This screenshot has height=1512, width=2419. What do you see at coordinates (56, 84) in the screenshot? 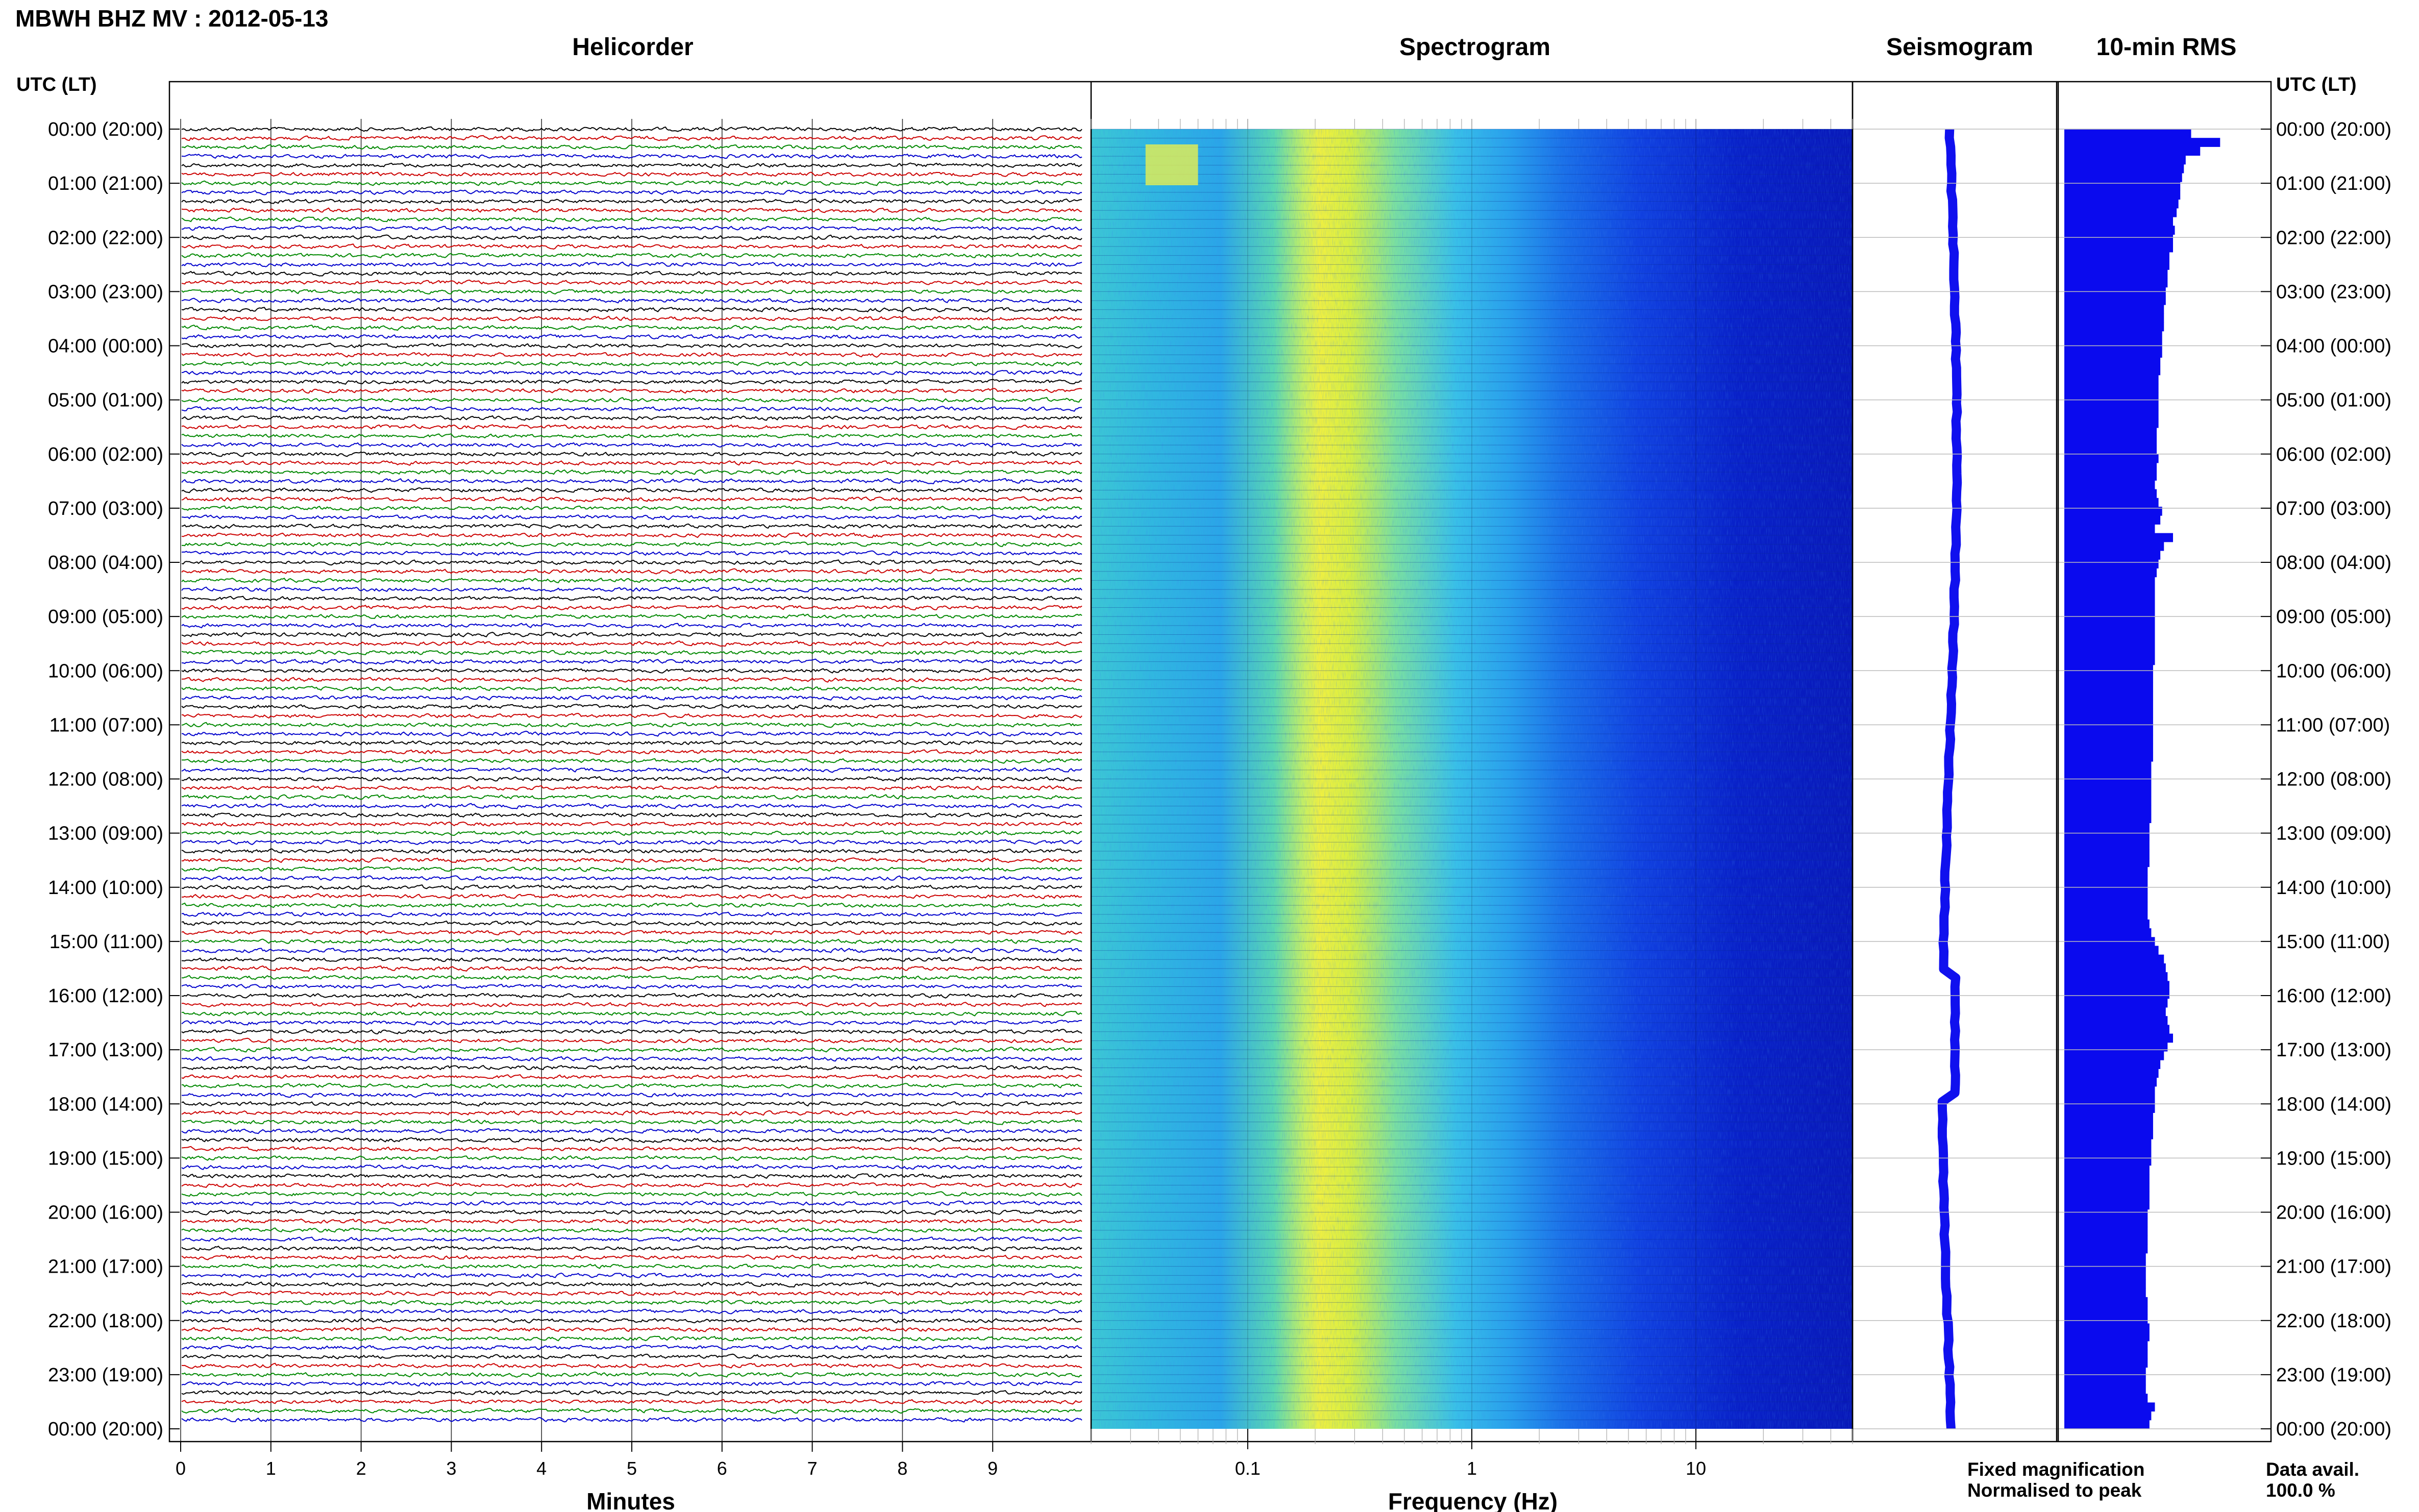
I see `time-axis-header-left: UTC (LT)` at bounding box center [56, 84].